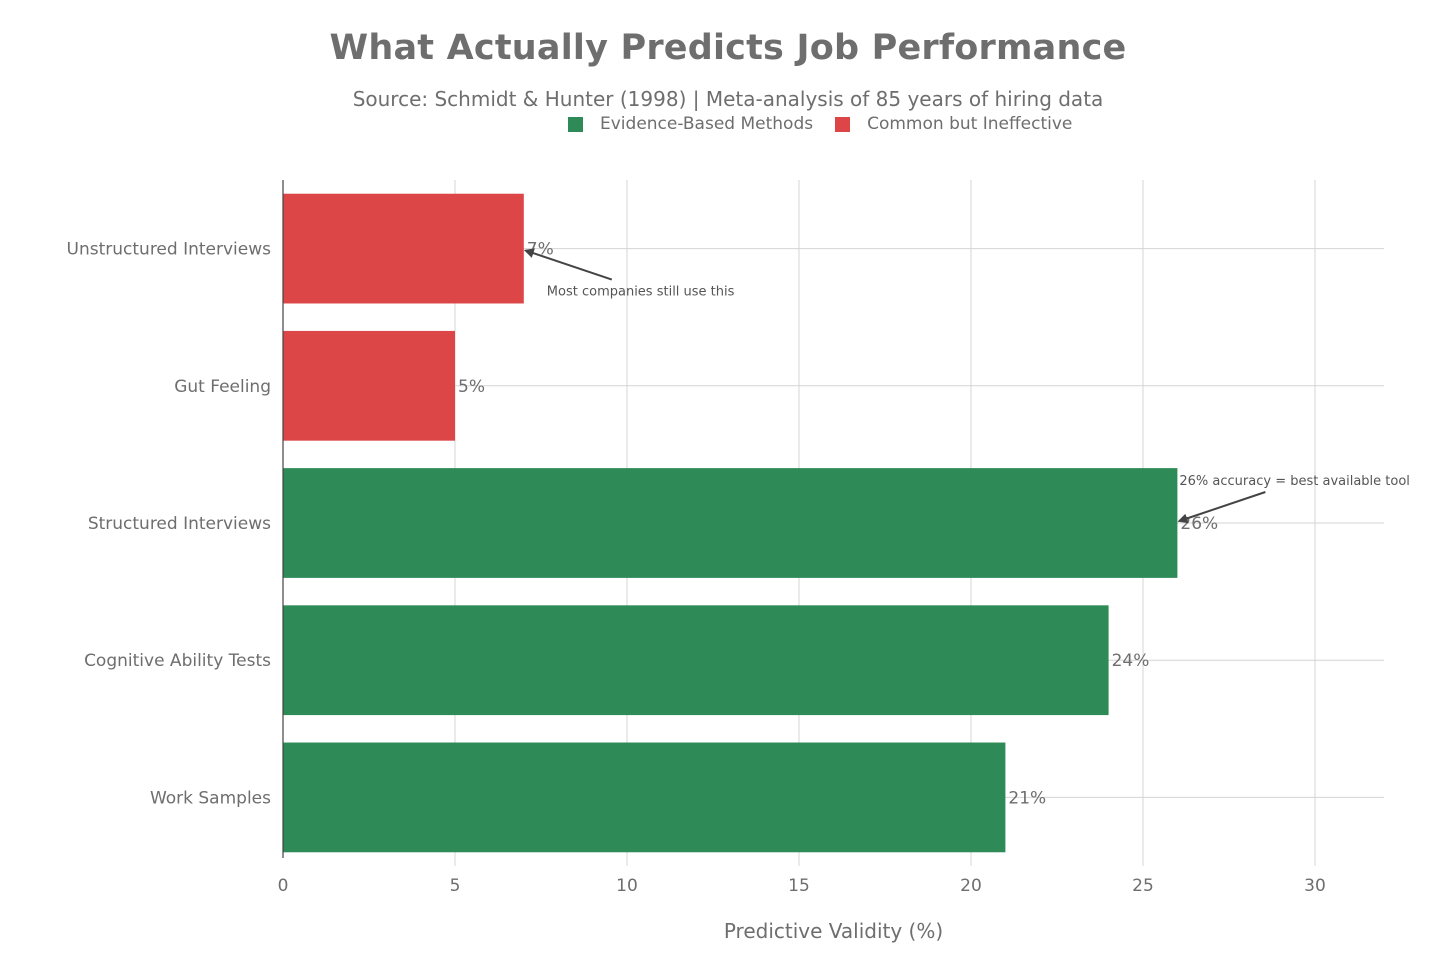 This screenshot has width=1456, height=971. Describe the element at coordinates (696, 660) in the screenshot. I see `bar-cognitive-ability-tests` at that location.